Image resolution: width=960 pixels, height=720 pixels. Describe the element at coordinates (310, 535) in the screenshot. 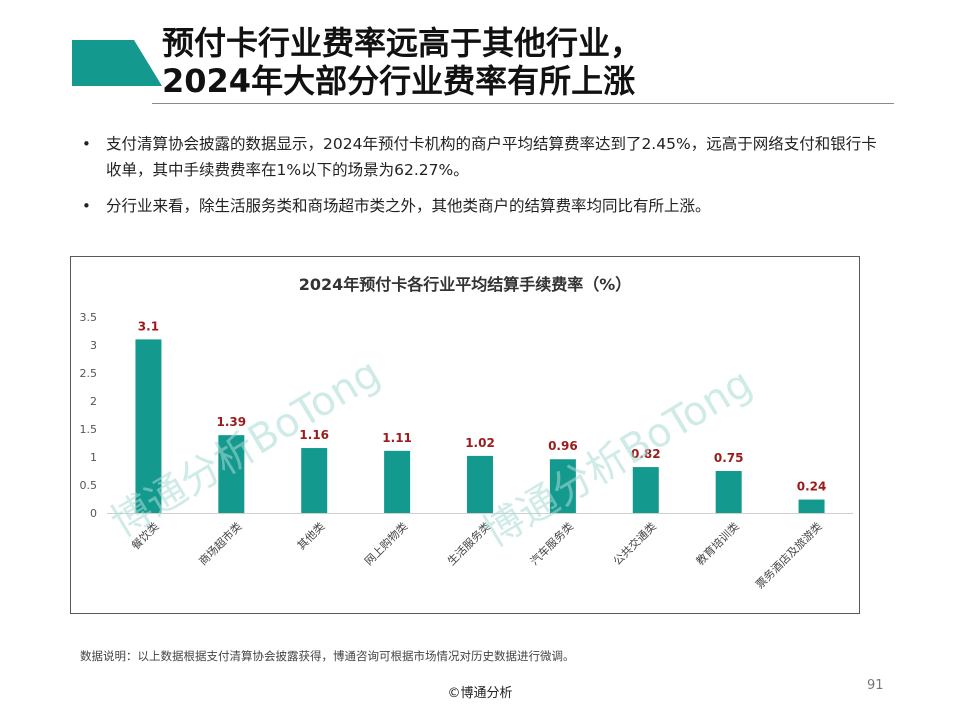

I see `x-tick-label: 其他类` at that location.